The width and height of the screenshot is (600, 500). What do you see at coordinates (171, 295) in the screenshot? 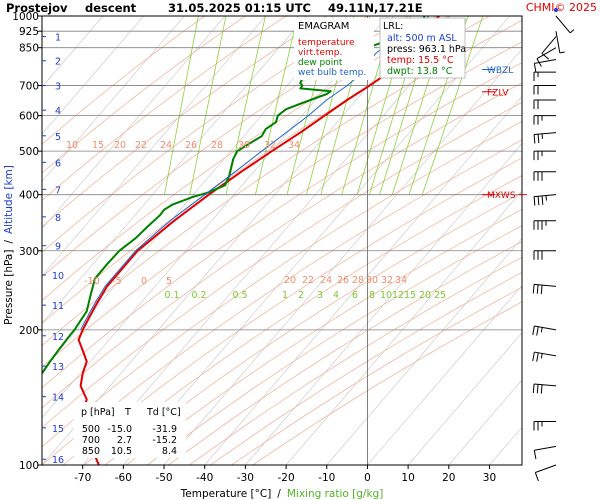
I see `mixing-ratio-label: 0.1` at bounding box center [171, 295].